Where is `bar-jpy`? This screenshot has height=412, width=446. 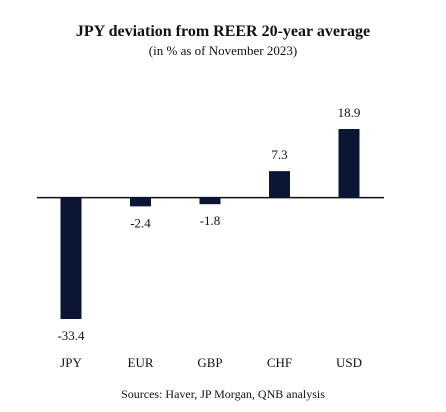 bar-jpy is located at coordinates (71, 258).